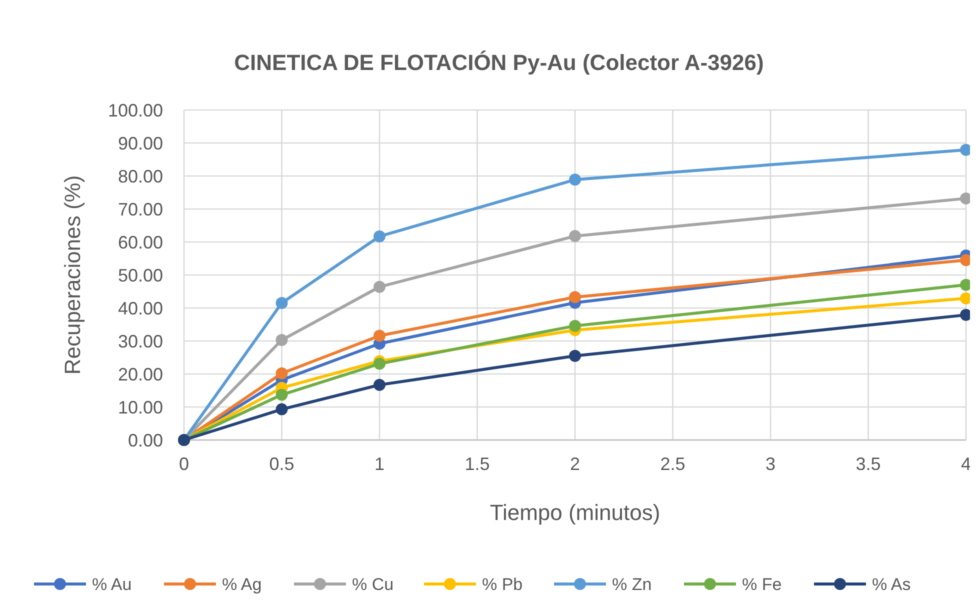  What do you see at coordinates (477, 464) in the screenshot?
I see `x-tick-label: 1.5` at bounding box center [477, 464].